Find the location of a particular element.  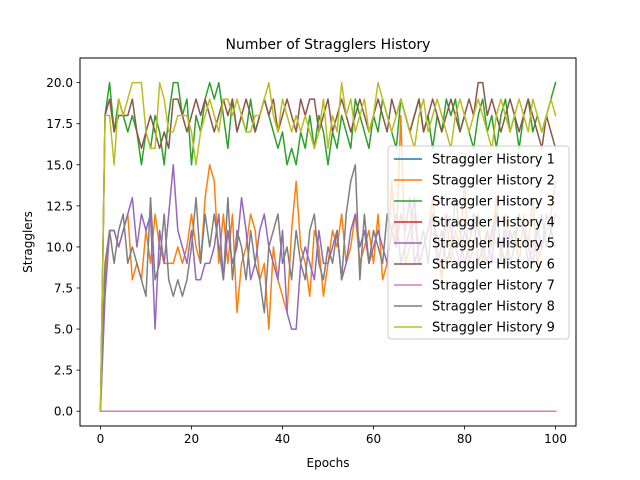

legend-label: Straggler History 4 is located at coordinates (493, 223).